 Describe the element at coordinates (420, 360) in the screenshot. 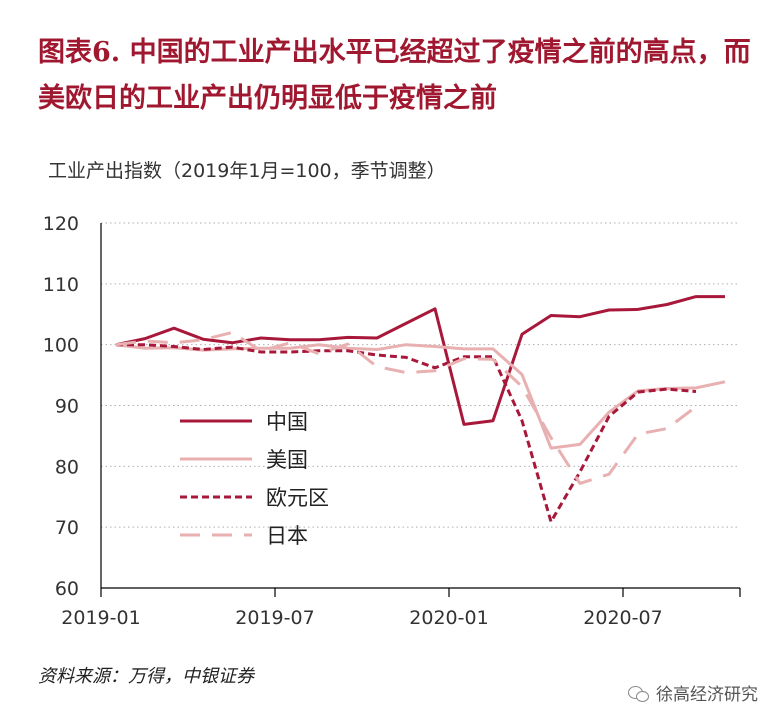

I see `series-line-中国` at that location.